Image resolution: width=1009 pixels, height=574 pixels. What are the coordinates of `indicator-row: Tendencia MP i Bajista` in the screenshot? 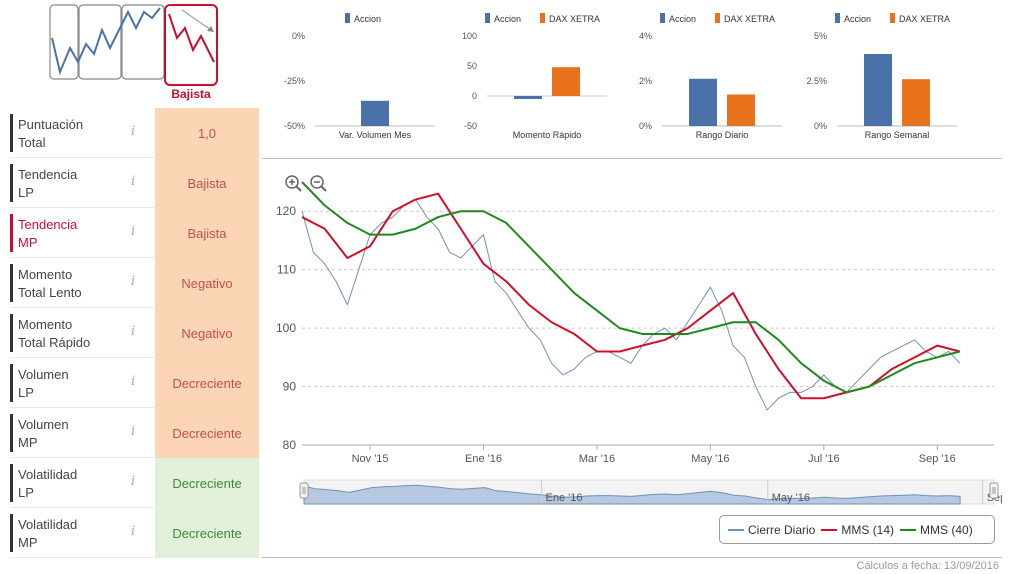 It's located at (134, 233).